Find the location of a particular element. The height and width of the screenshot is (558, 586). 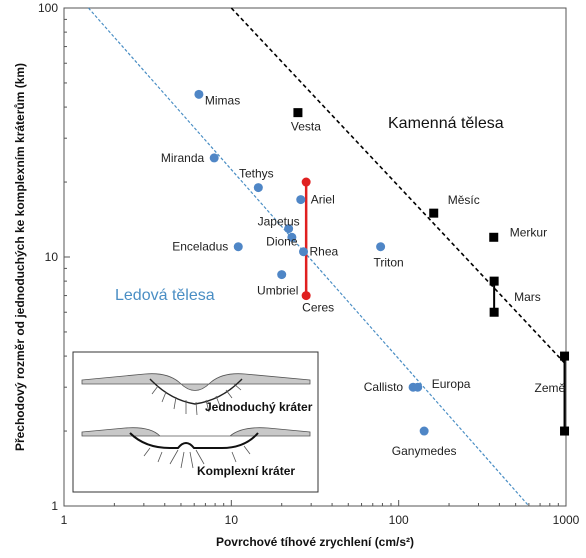

point-label: Europa is located at coordinates (451, 384).